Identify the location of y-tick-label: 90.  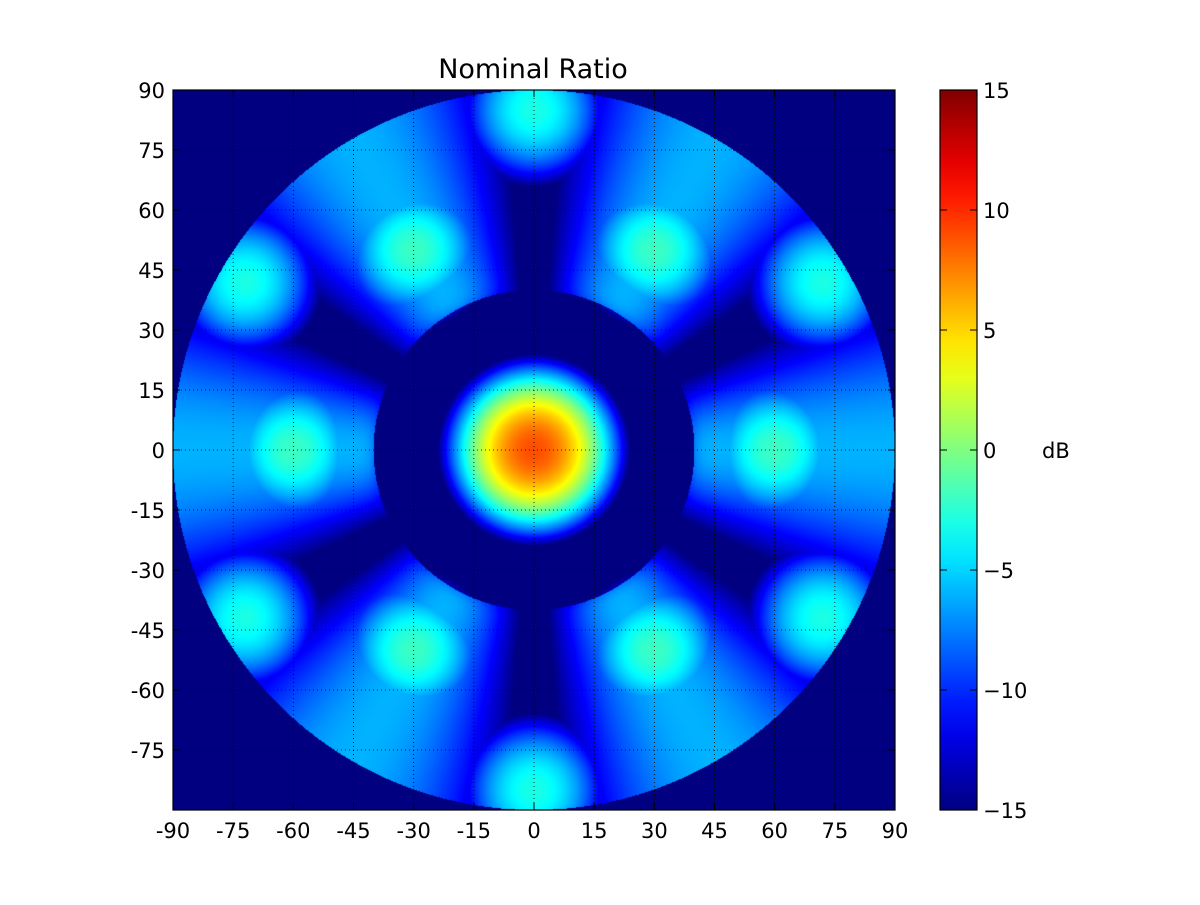
(151, 91).